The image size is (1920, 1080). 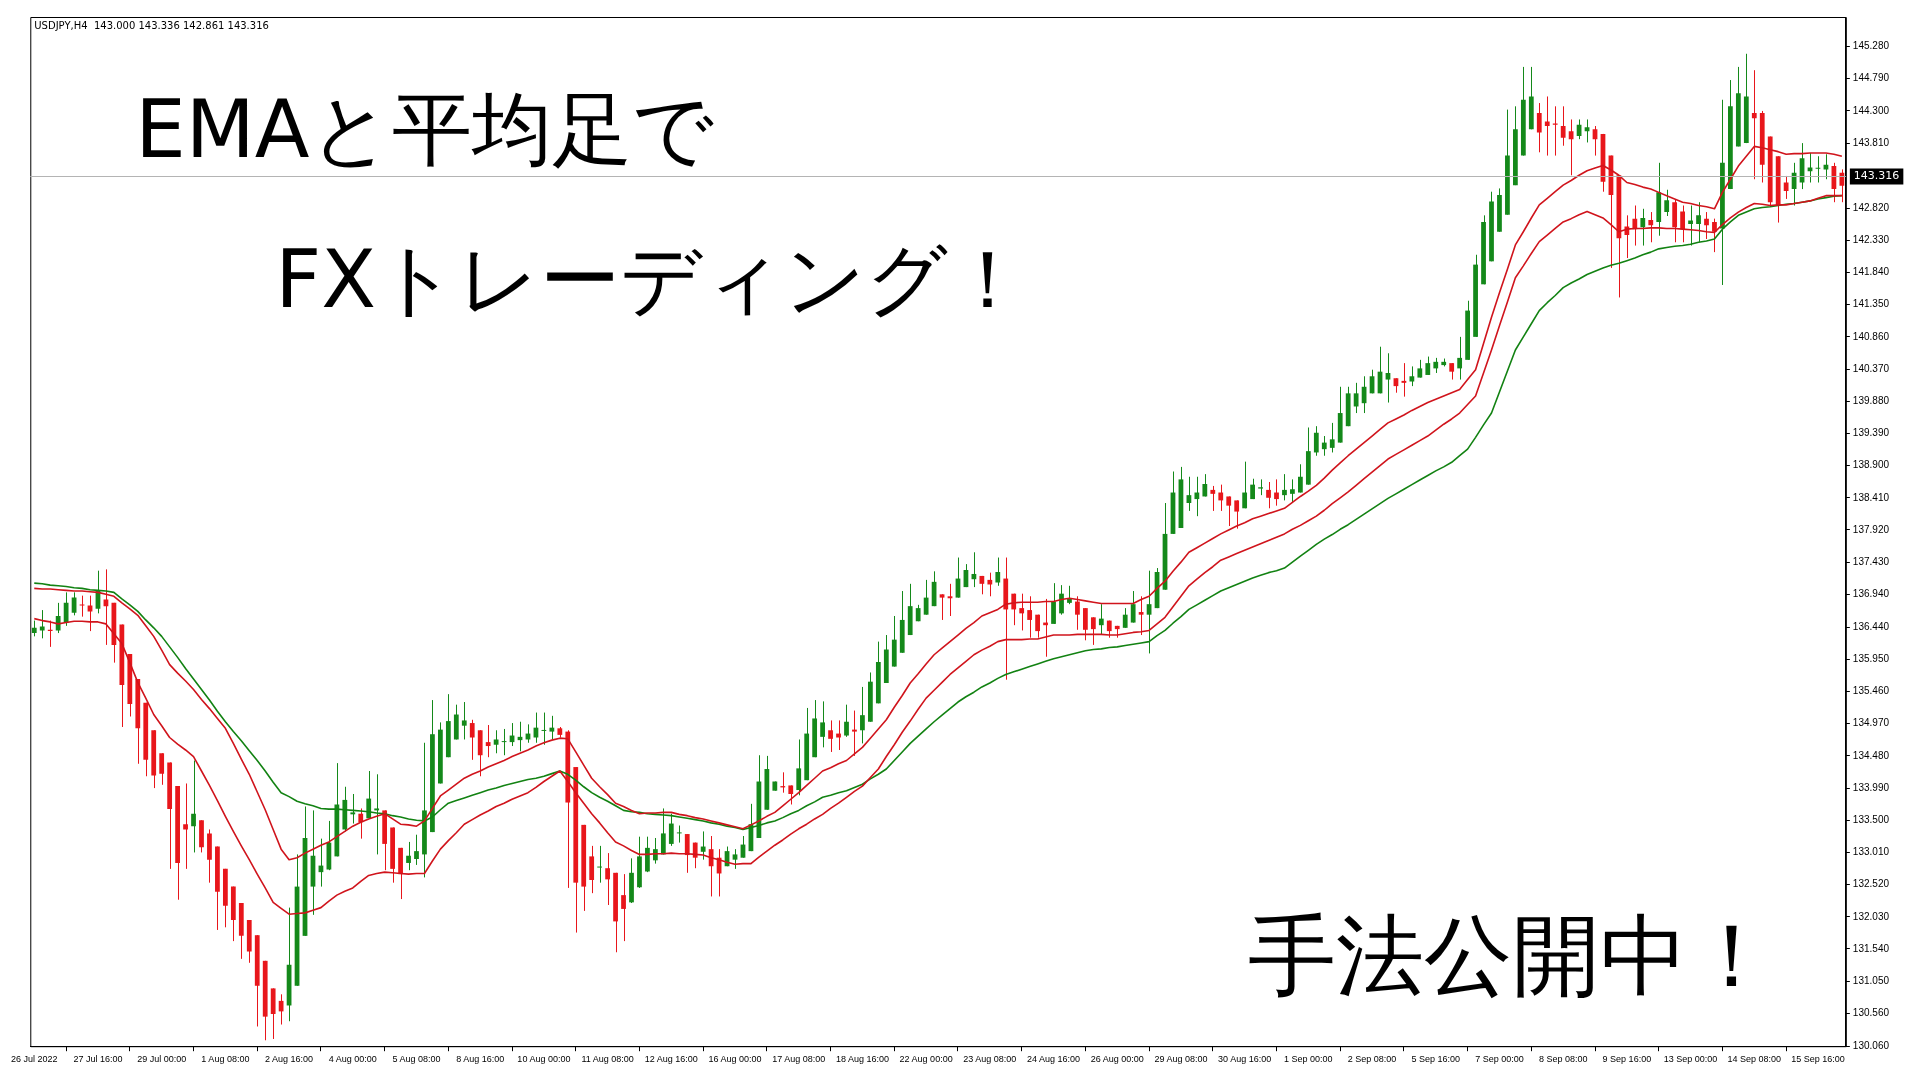 What do you see at coordinates (1871, 980) in the screenshot?
I see `y-tick-label: 131.050` at bounding box center [1871, 980].